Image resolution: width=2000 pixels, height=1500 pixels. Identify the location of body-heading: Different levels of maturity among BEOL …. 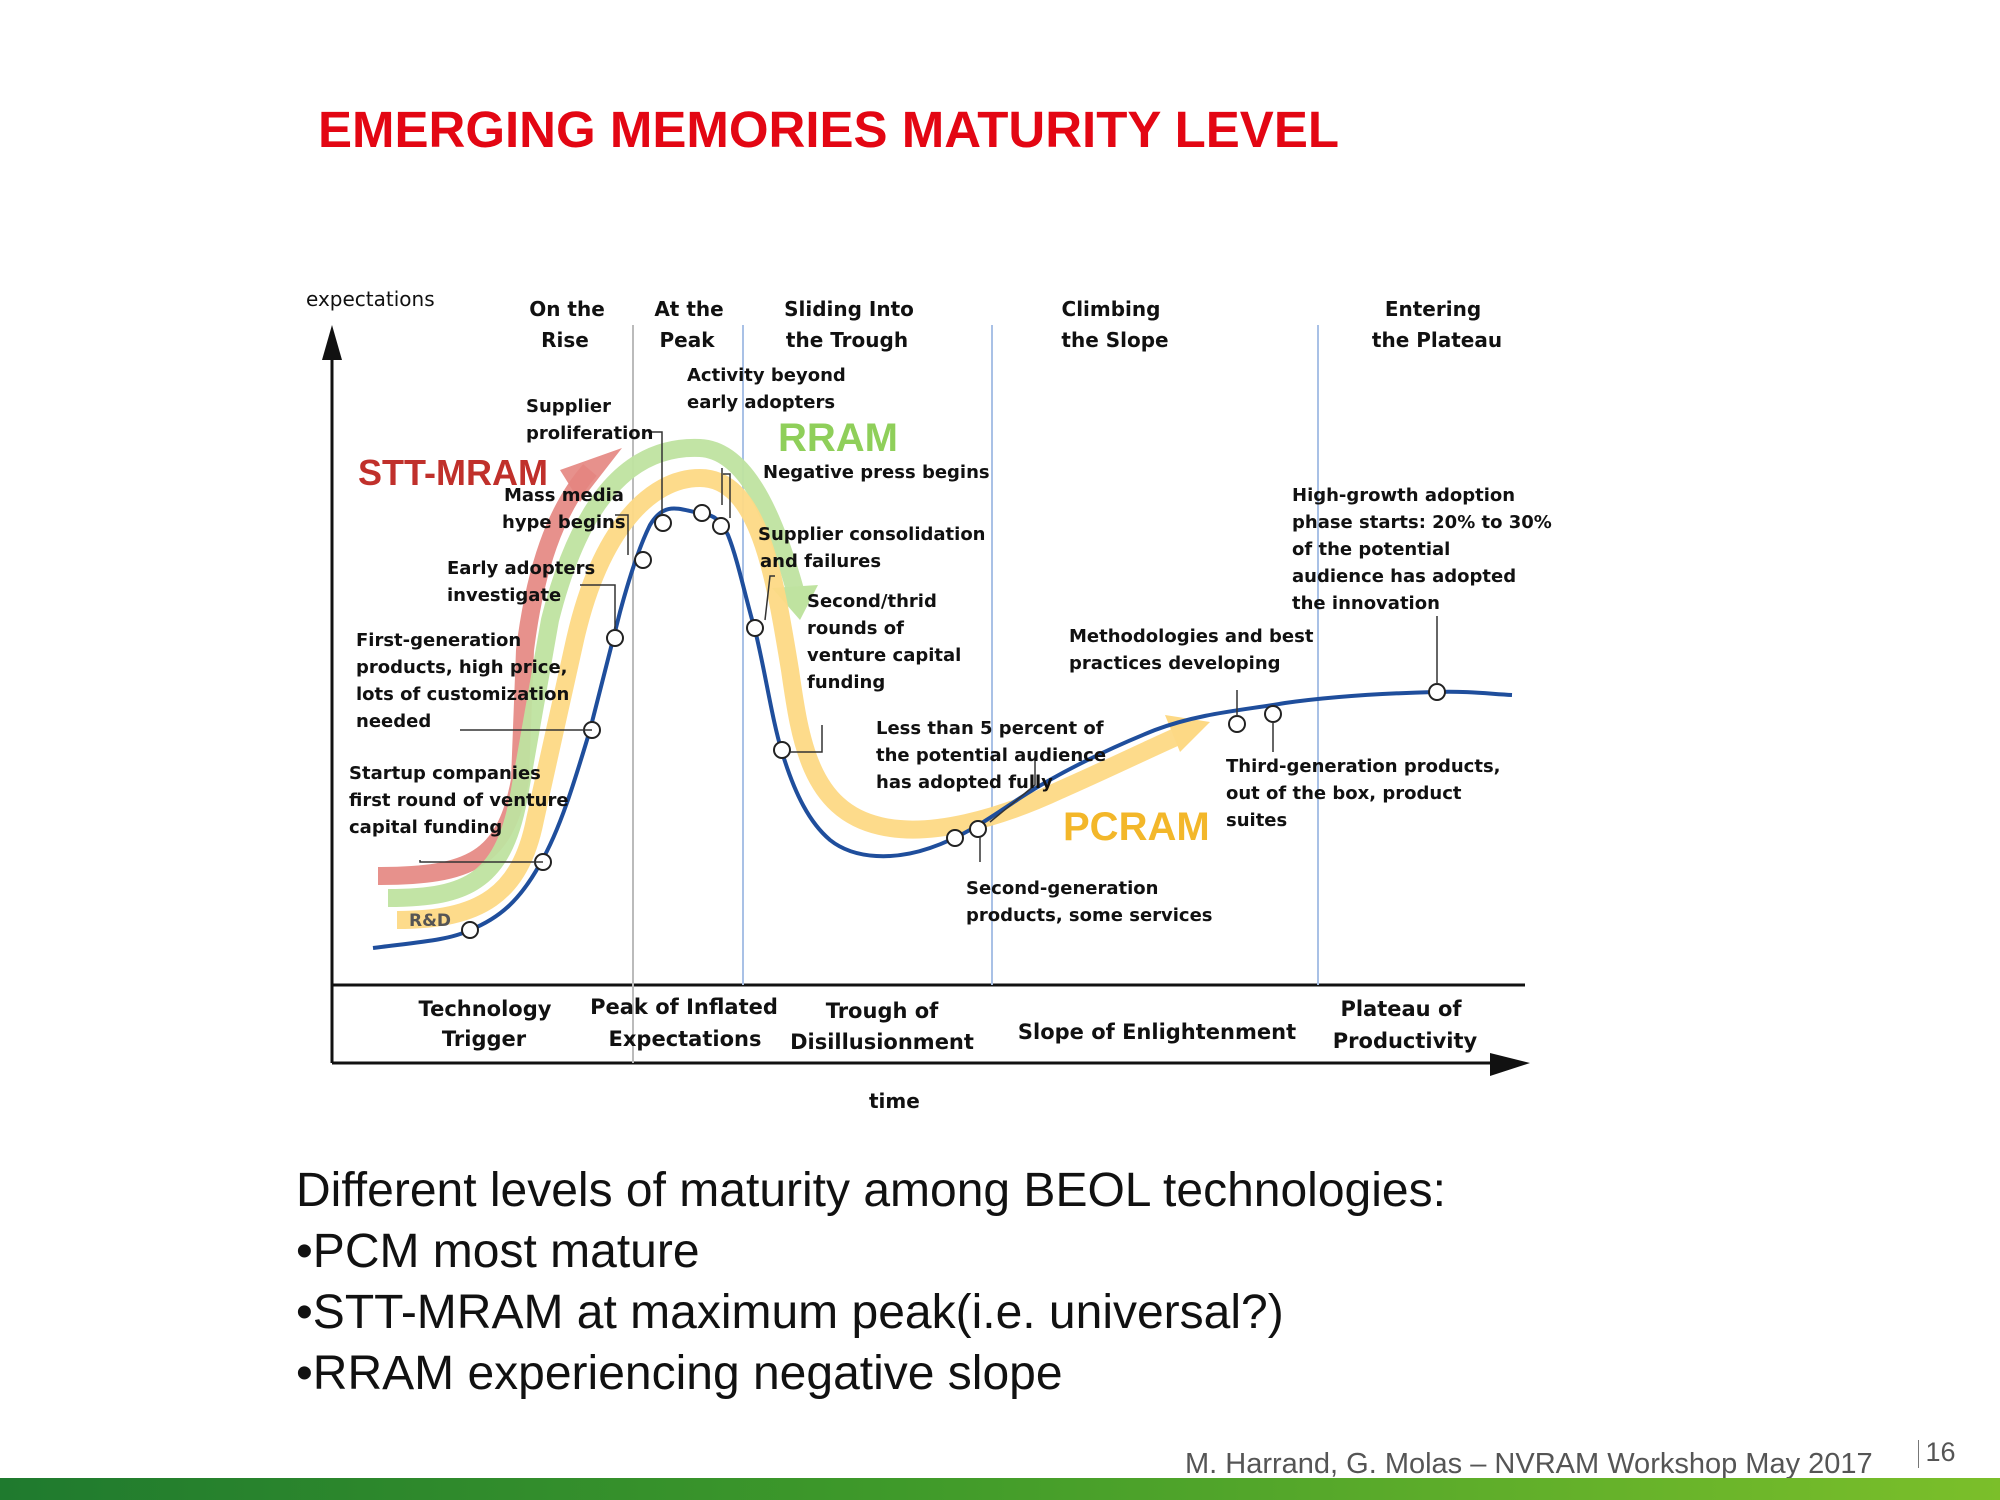
(871, 1190).